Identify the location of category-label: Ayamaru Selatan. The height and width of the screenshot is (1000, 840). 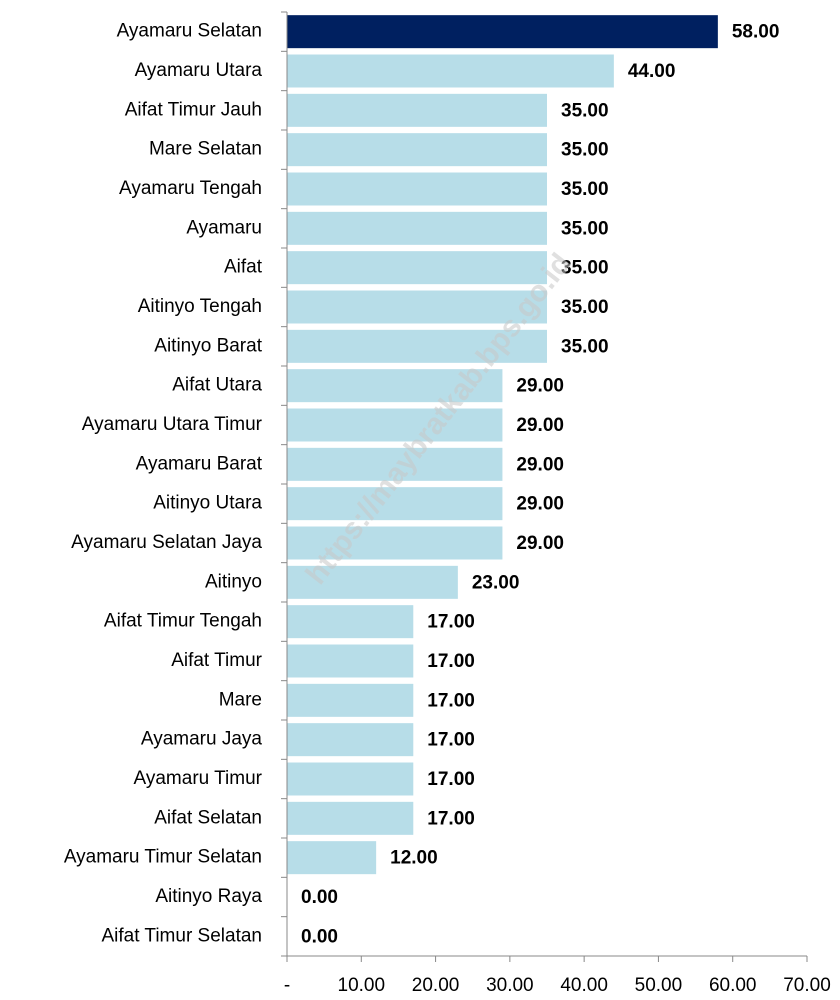
(189, 31).